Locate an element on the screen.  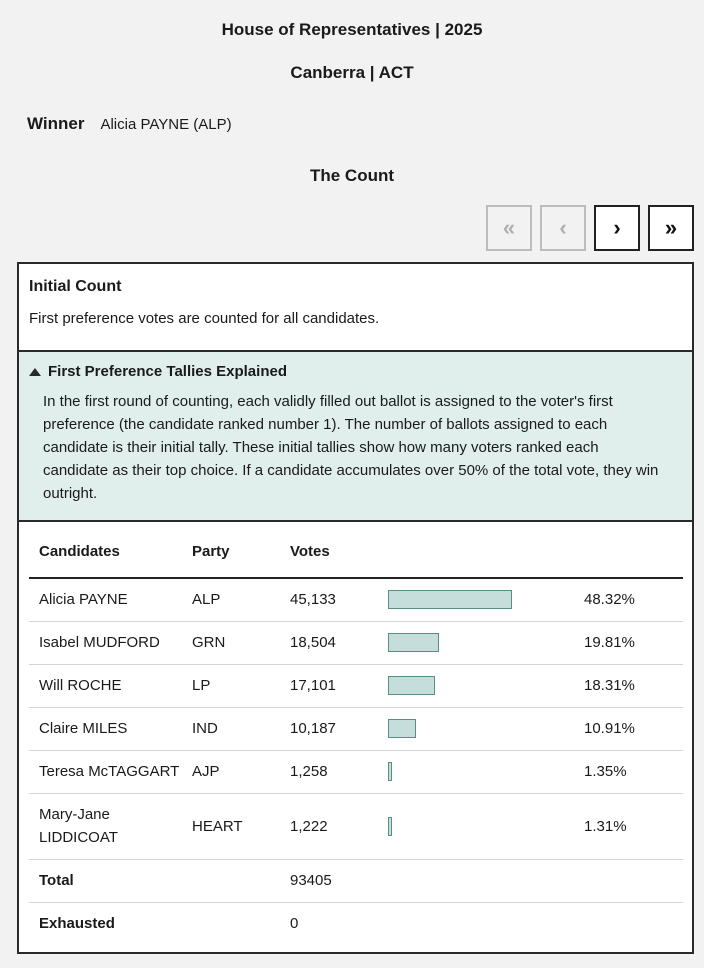
header-candidates: Candidates is located at coordinates (110, 552).